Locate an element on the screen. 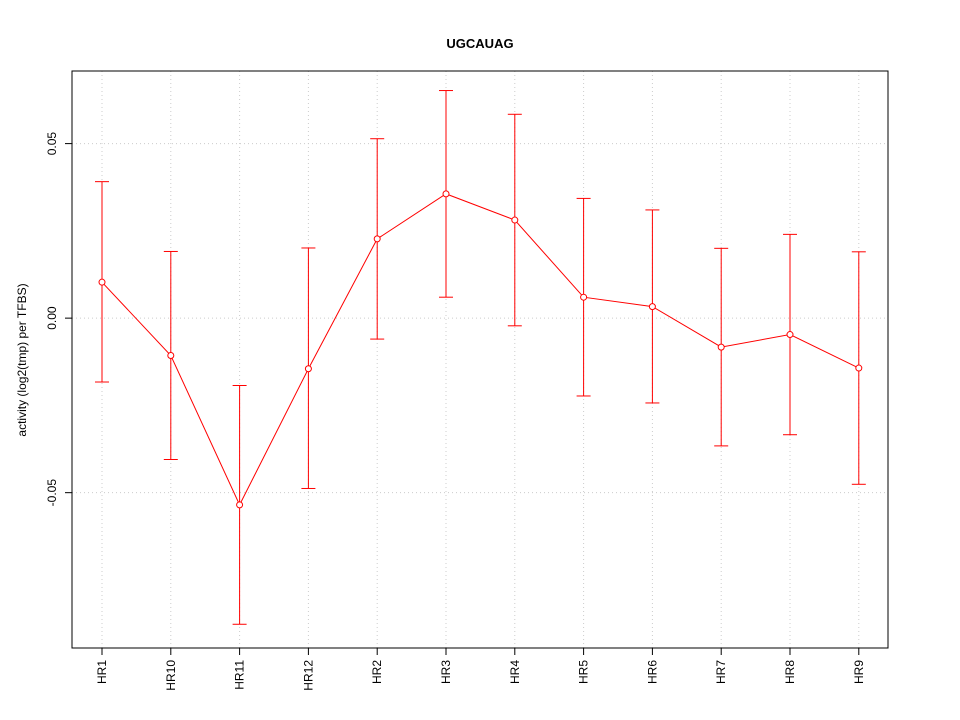 The height and width of the screenshot is (720, 960). x-tick-label: HR11 is located at coordinates (240, 675).